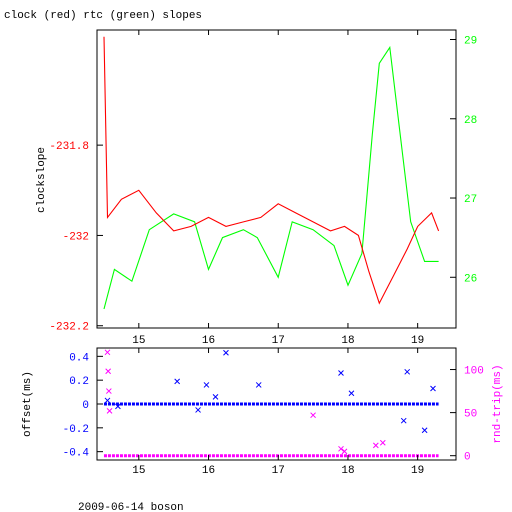 Image resolution: width=512 pixels, height=512 pixels. What do you see at coordinates (138, 471) in the screenshot?
I see `bottom-x-tick-label: 15` at bounding box center [138, 471].